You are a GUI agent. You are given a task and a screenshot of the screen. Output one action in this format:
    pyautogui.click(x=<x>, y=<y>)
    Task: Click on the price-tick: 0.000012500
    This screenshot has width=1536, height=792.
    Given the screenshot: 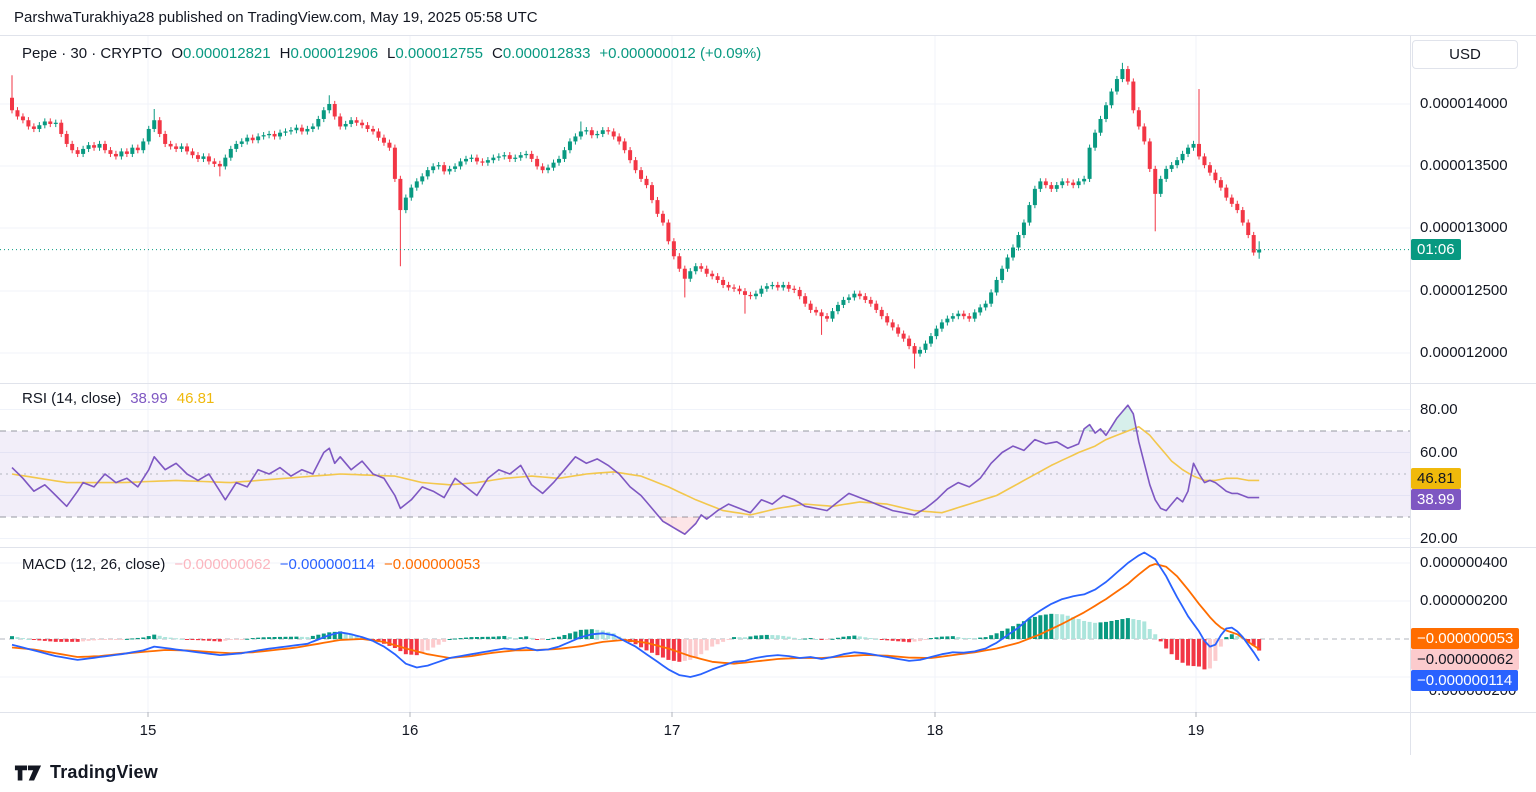 What is the action you would take?
    pyautogui.click(x=1464, y=290)
    